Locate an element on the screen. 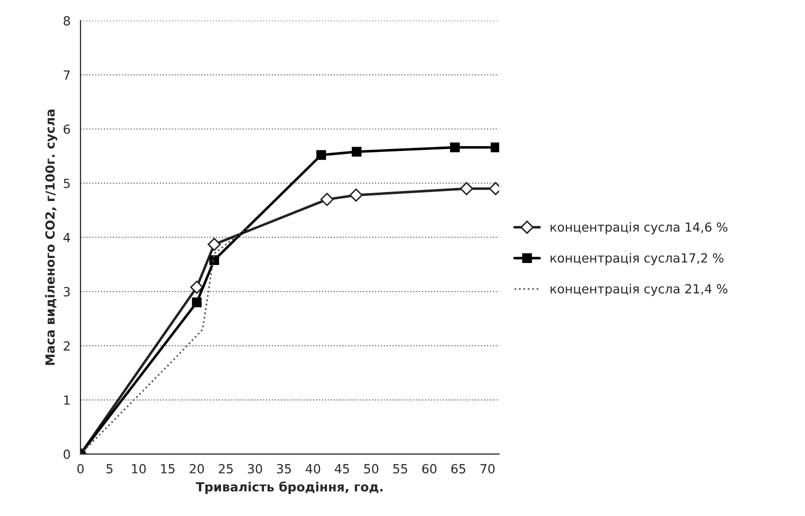 Image resolution: width=805 pixels, height=516 pixels. y-tick-label: 1 is located at coordinates (67, 400).